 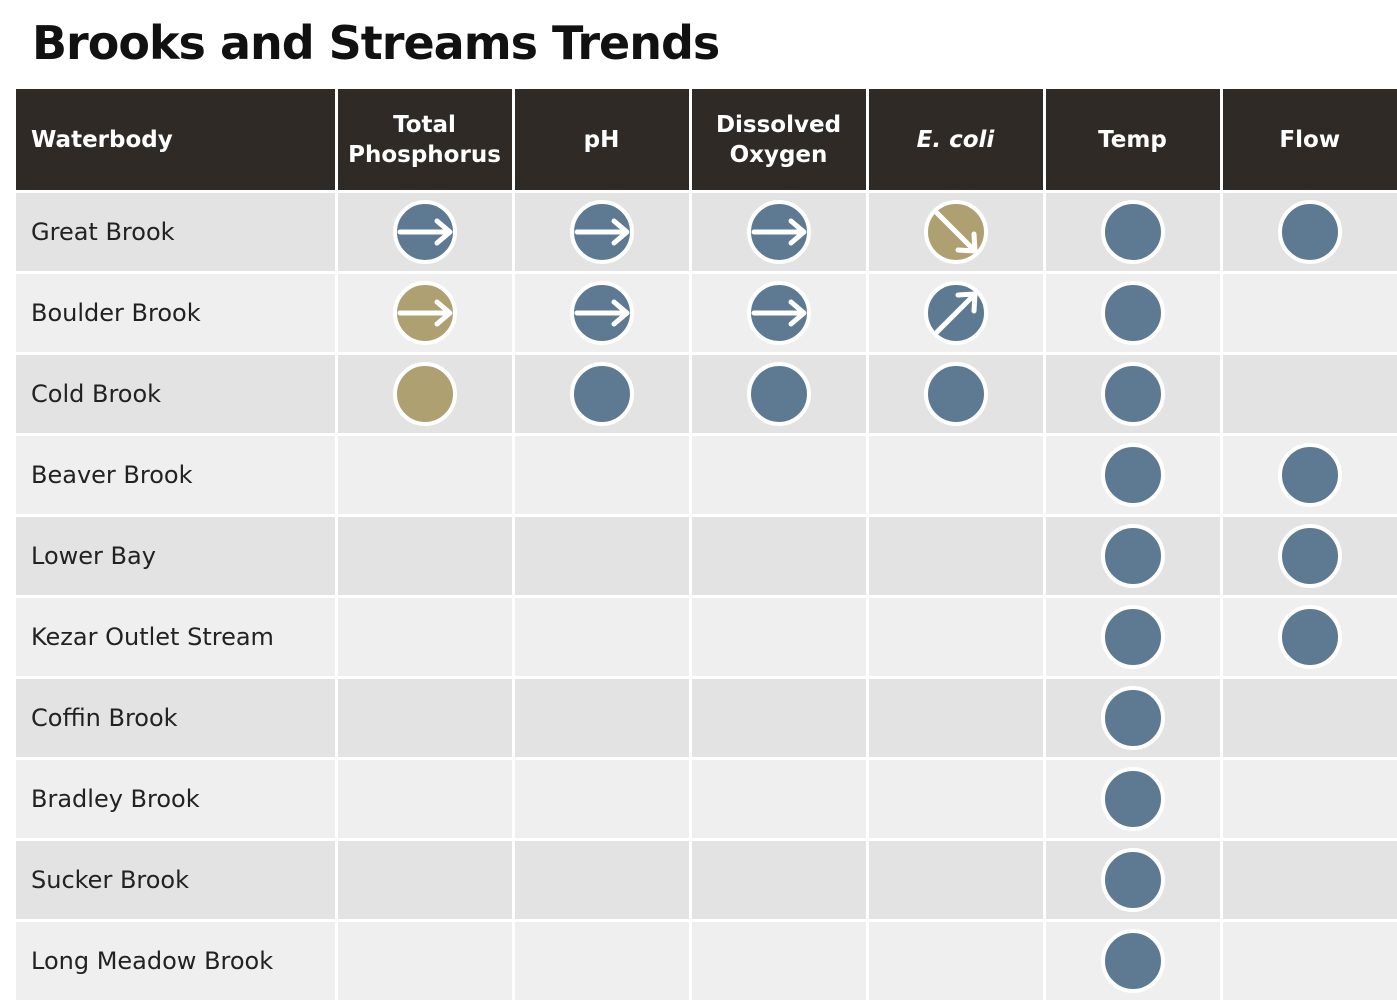 I want to click on arrow-down-right-icon, so click(x=955, y=232).